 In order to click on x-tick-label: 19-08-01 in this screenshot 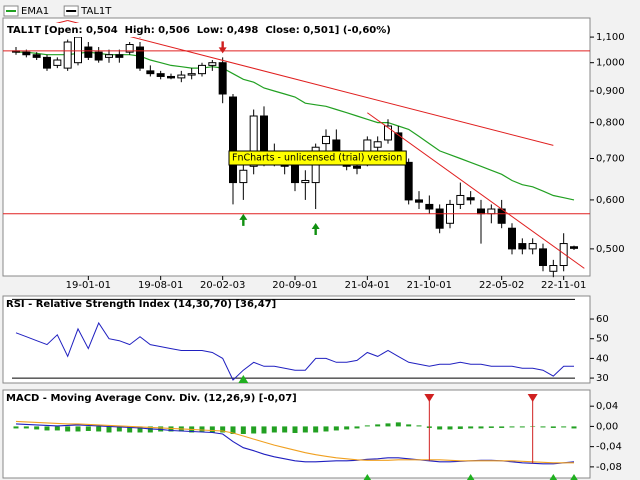, I will do `click(160, 285)`.